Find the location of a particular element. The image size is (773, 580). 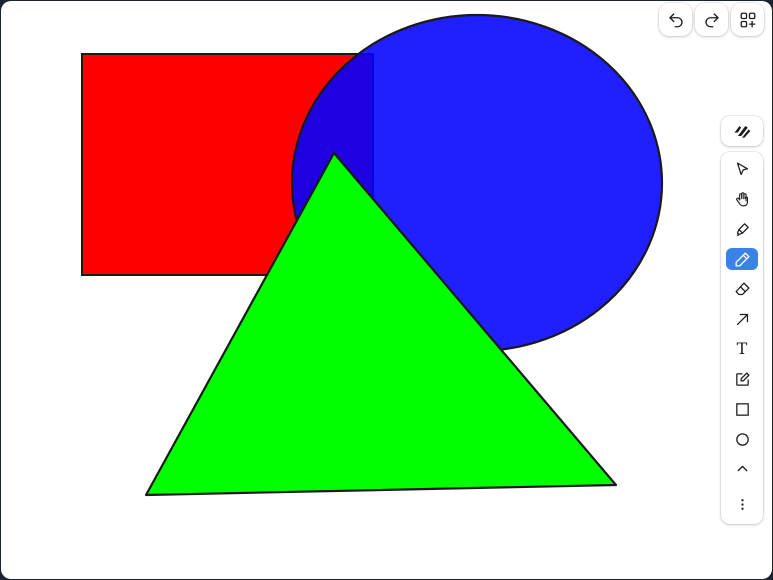

side-toolbar: T is located at coordinates (742, 338).